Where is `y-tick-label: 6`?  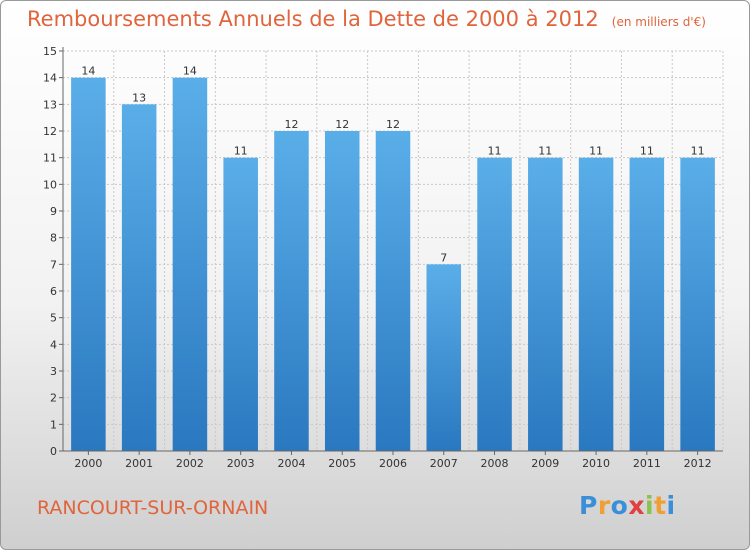 y-tick-label: 6 is located at coordinates (53, 291).